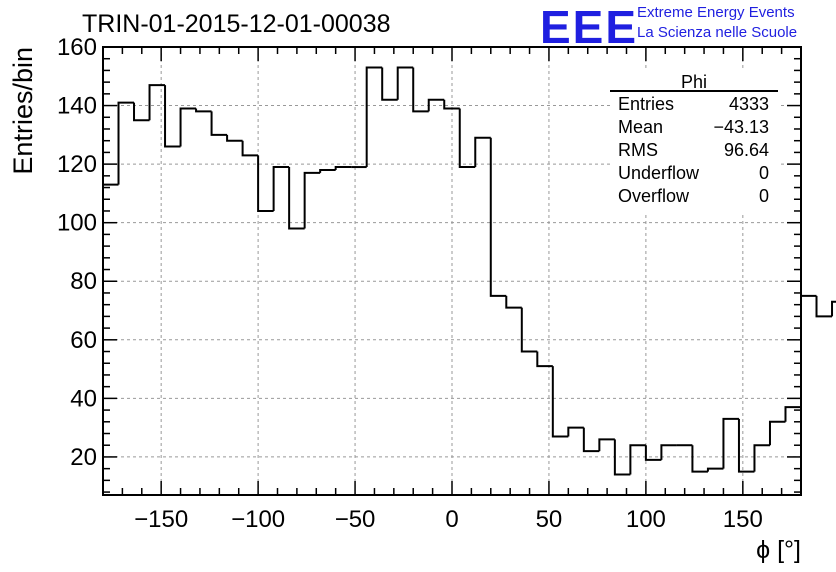 This screenshot has height=572, width=836. Describe the element at coordinates (646, 519) in the screenshot. I see `x-tick-label: 100` at that location.